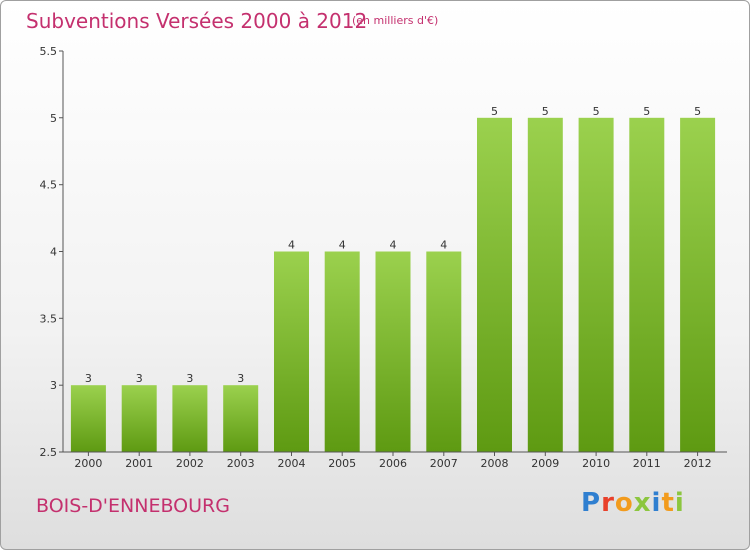 This screenshot has width=750, height=550. What do you see at coordinates (291, 351) in the screenshot?
I see `bar-2004` at bounding box center [291, 351].